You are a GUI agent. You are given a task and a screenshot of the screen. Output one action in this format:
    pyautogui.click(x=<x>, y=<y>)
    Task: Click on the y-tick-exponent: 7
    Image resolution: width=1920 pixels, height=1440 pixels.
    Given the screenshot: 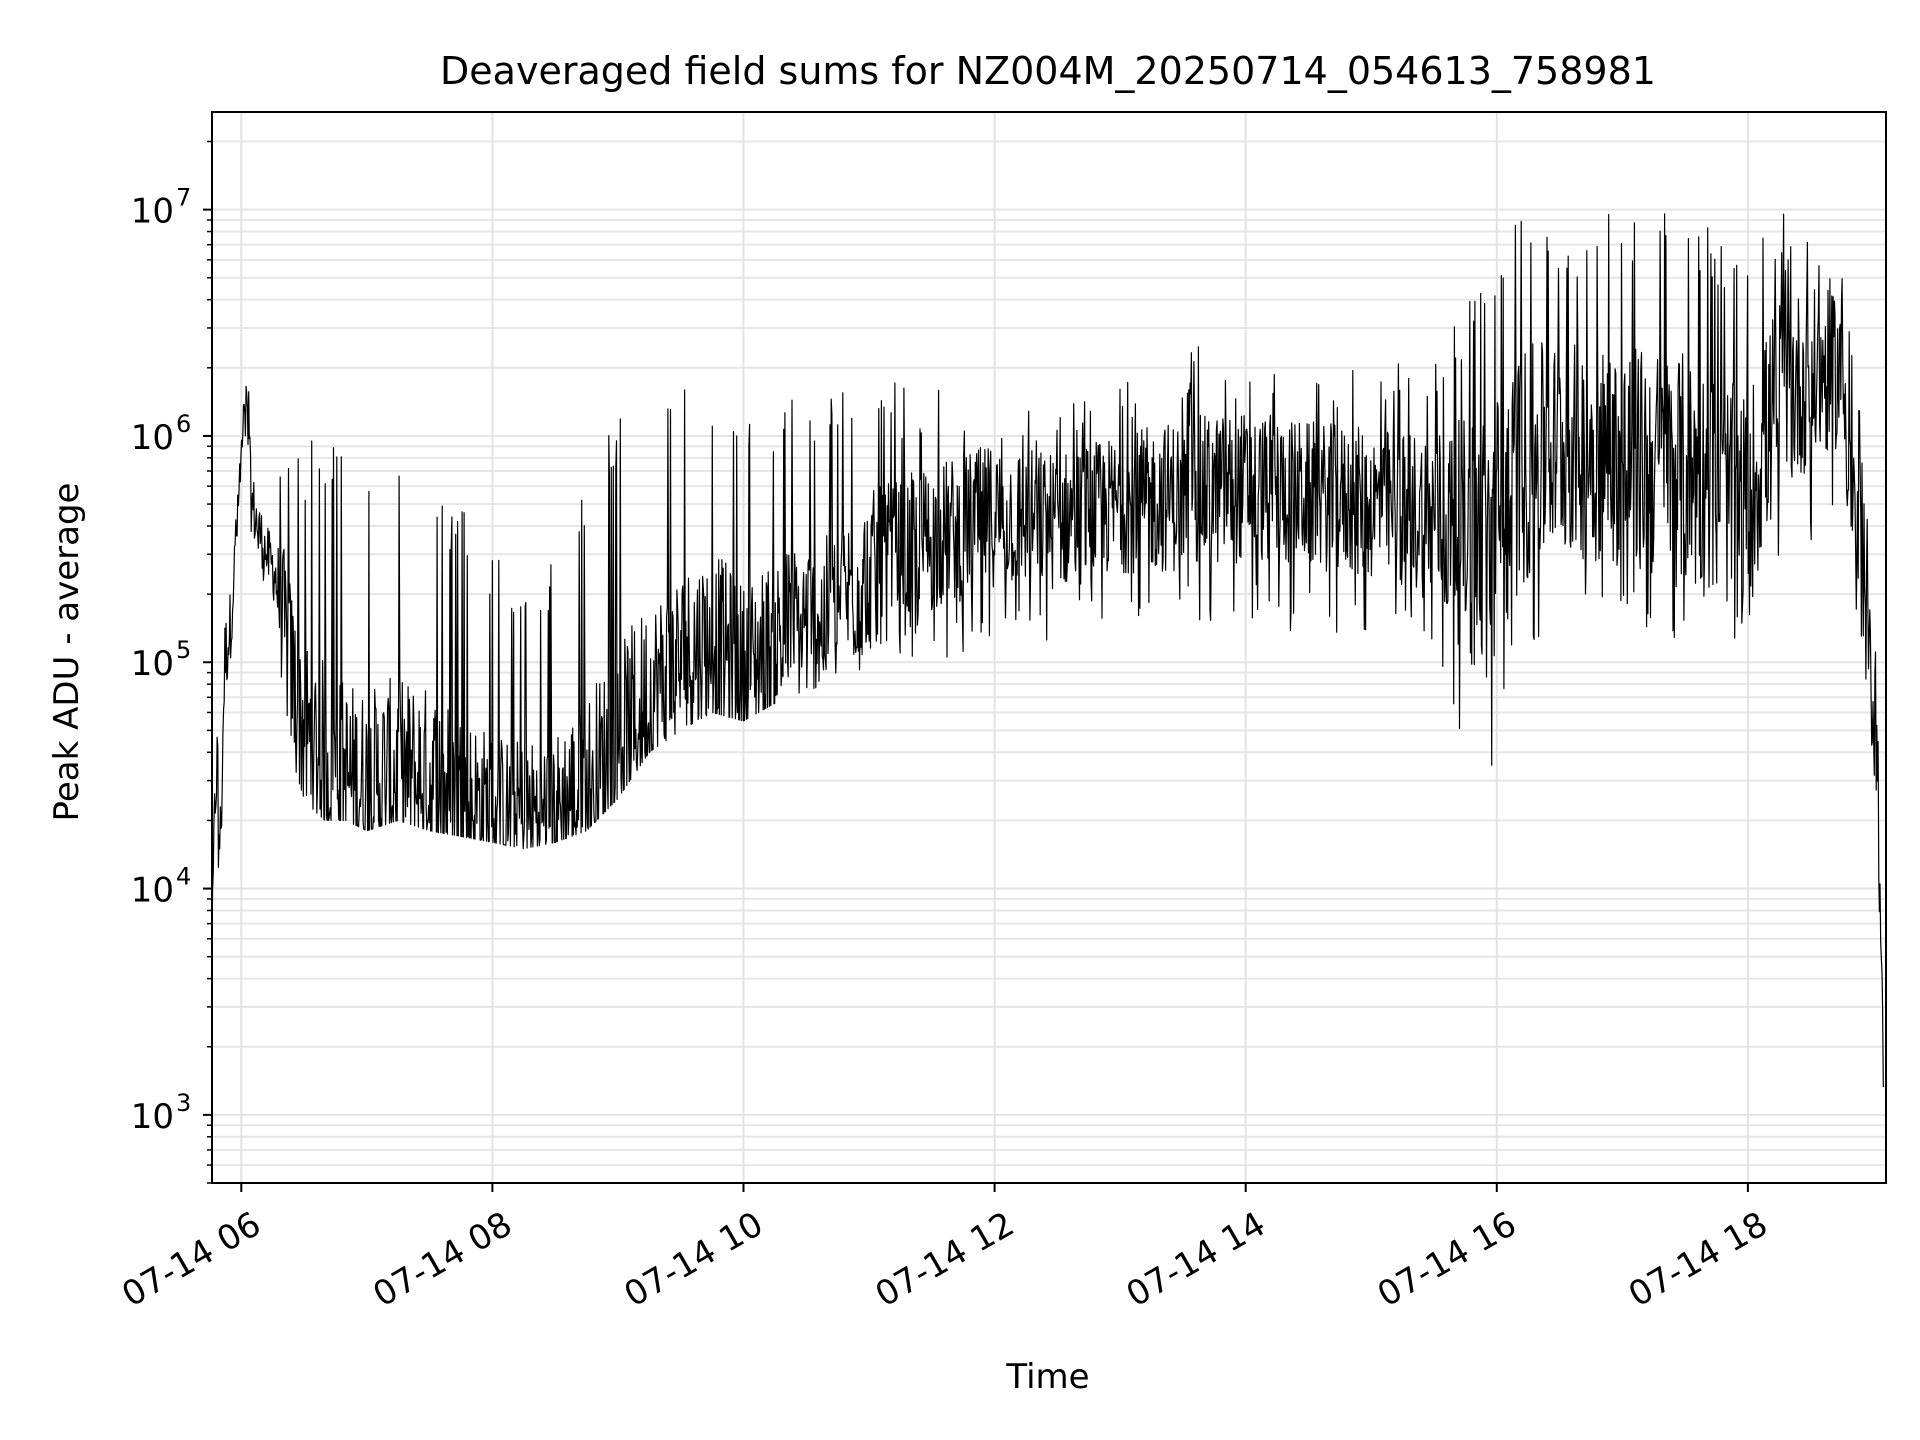 What is the action you would take?
    pyautogui.click(x=183, y=198)
    